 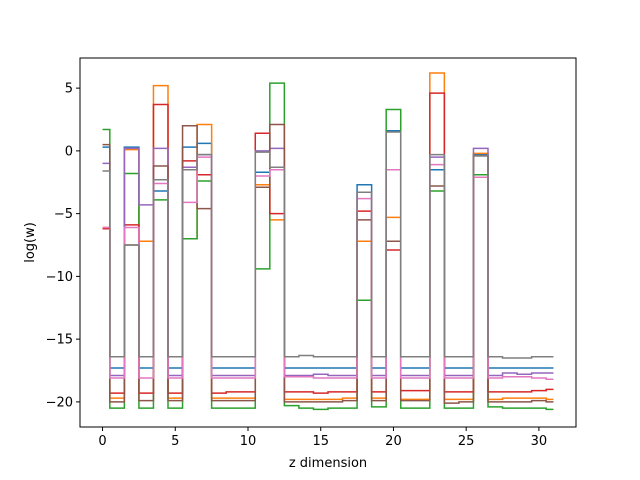 What do you see at coordinates (59, 402) in the screenshot?
I see `y-tick-label: −20` at bounding box center [59, 402].